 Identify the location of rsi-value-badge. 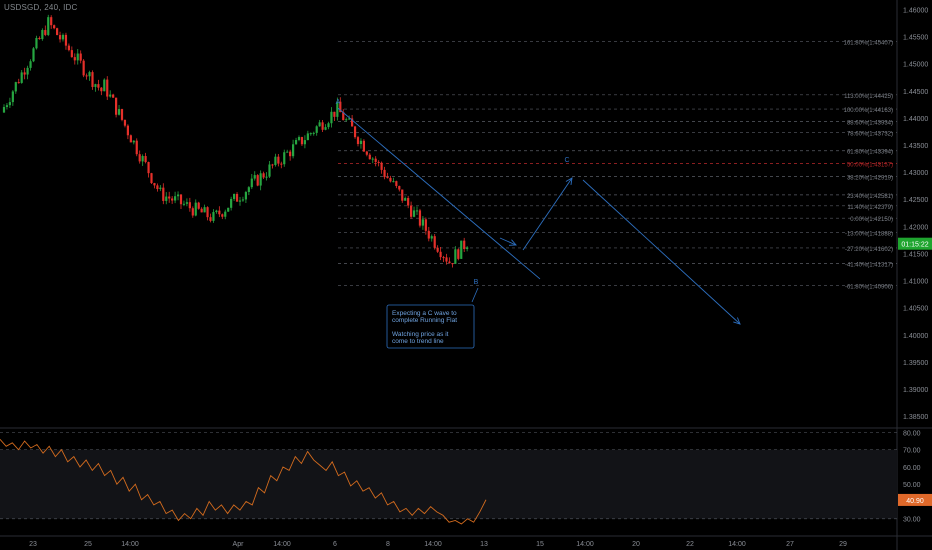
(915, 499).